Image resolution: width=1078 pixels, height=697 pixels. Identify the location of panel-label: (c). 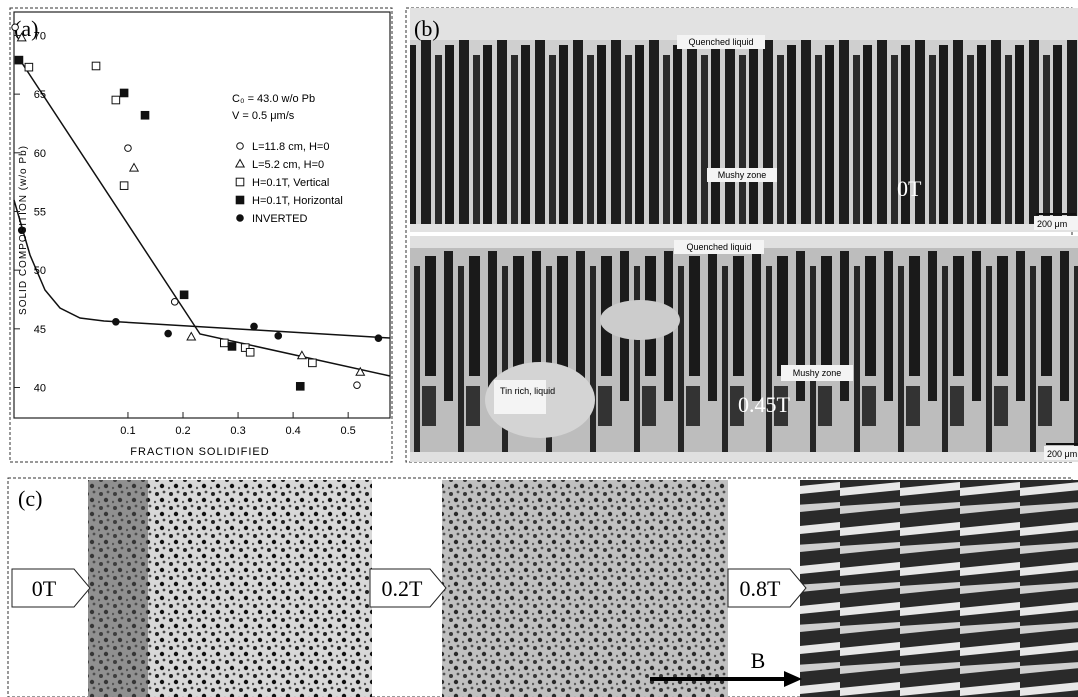
(30, 498).